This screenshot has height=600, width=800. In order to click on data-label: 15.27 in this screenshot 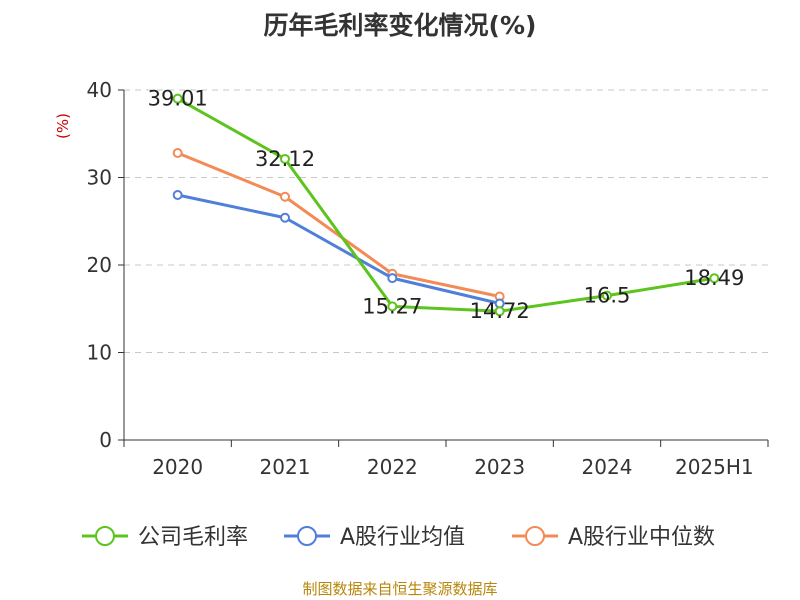, I will do `click(392, 306)`.